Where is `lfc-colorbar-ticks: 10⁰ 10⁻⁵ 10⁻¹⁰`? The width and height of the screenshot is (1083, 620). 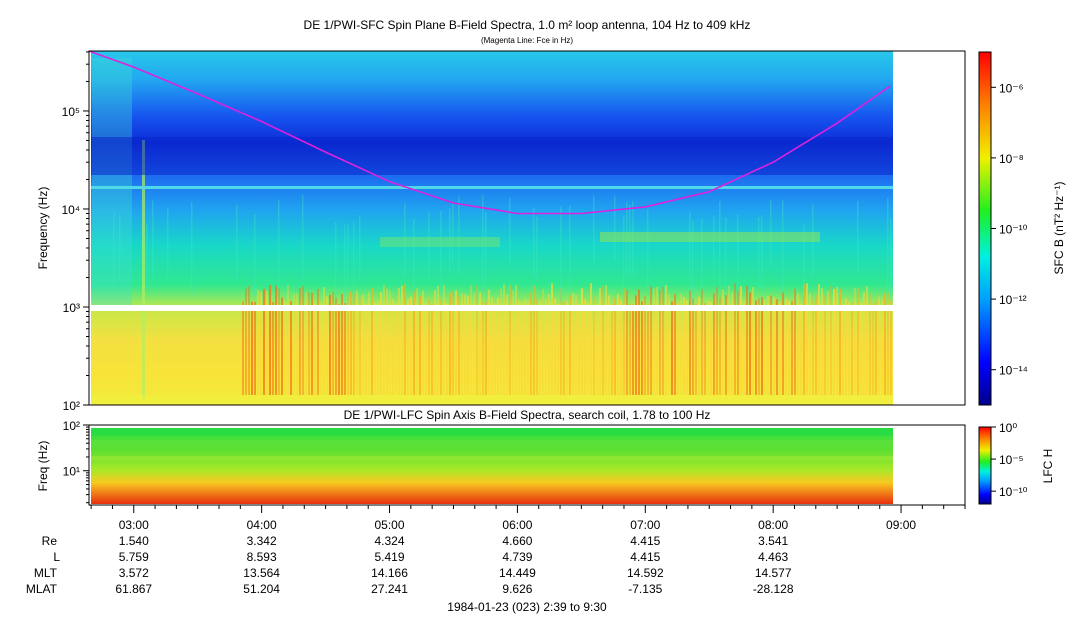 lfc-colorbar-ticks: 10⁰ 10⁻⁵ 10⁻¹⁰ is located at coordinates (1009, 460).